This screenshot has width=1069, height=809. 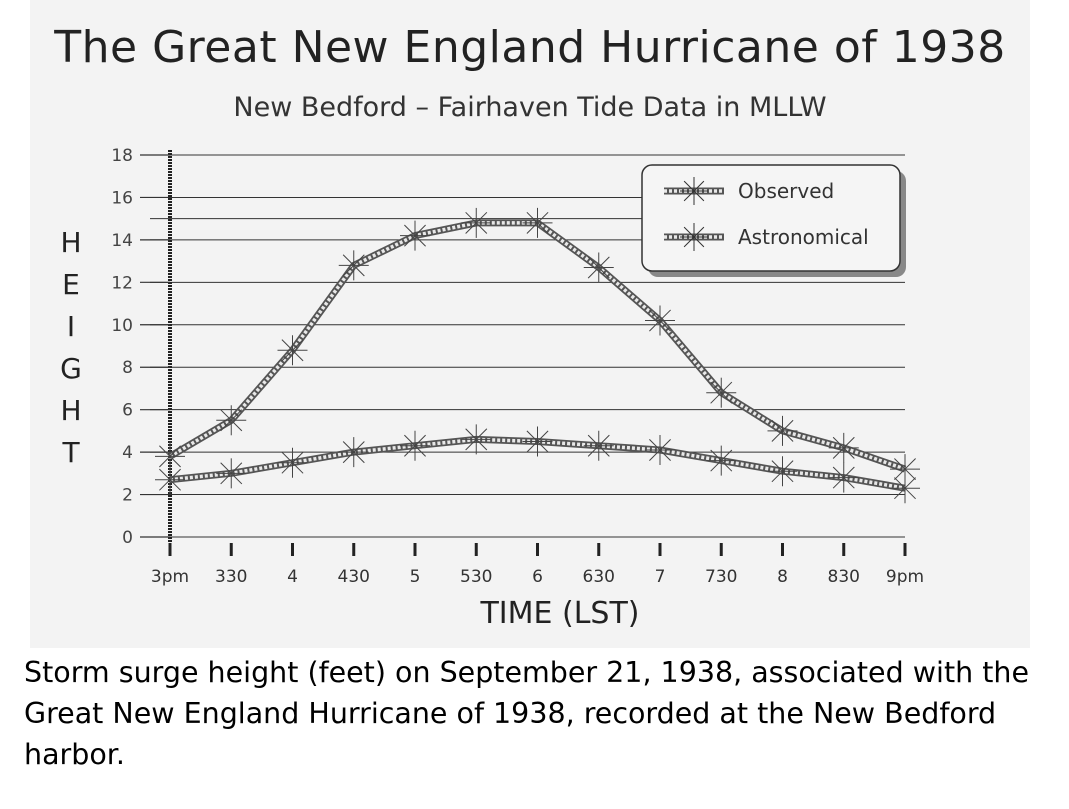 I want to click on x-tick-label: 830, so click(x=844, y=577).